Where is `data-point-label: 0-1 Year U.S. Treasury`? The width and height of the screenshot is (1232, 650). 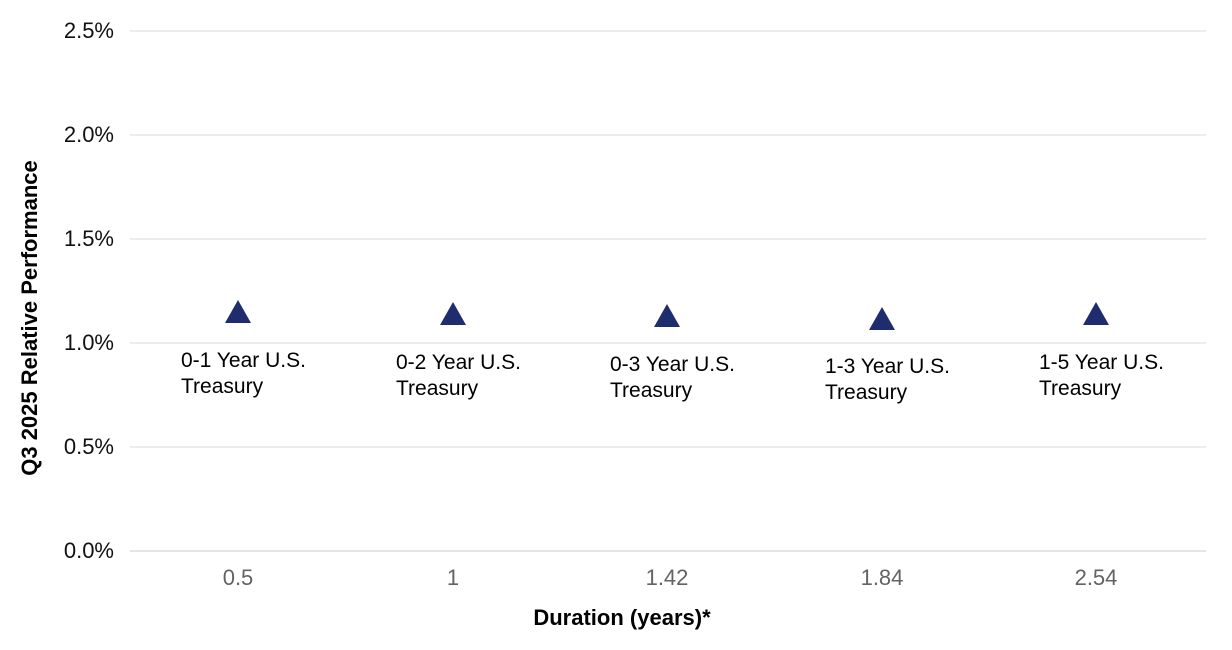
data-point-label: 0-1 Year U.S. Treasury is located at coordinates (266, 374).